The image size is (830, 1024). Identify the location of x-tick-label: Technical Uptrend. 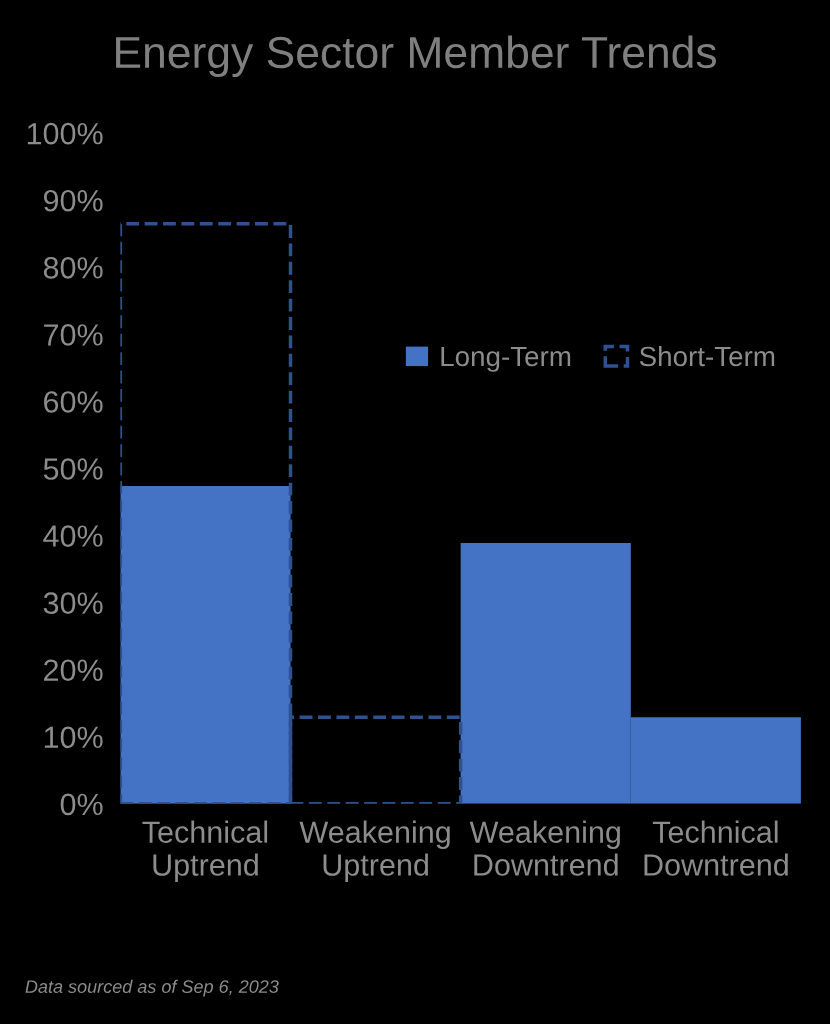
(205, 851).